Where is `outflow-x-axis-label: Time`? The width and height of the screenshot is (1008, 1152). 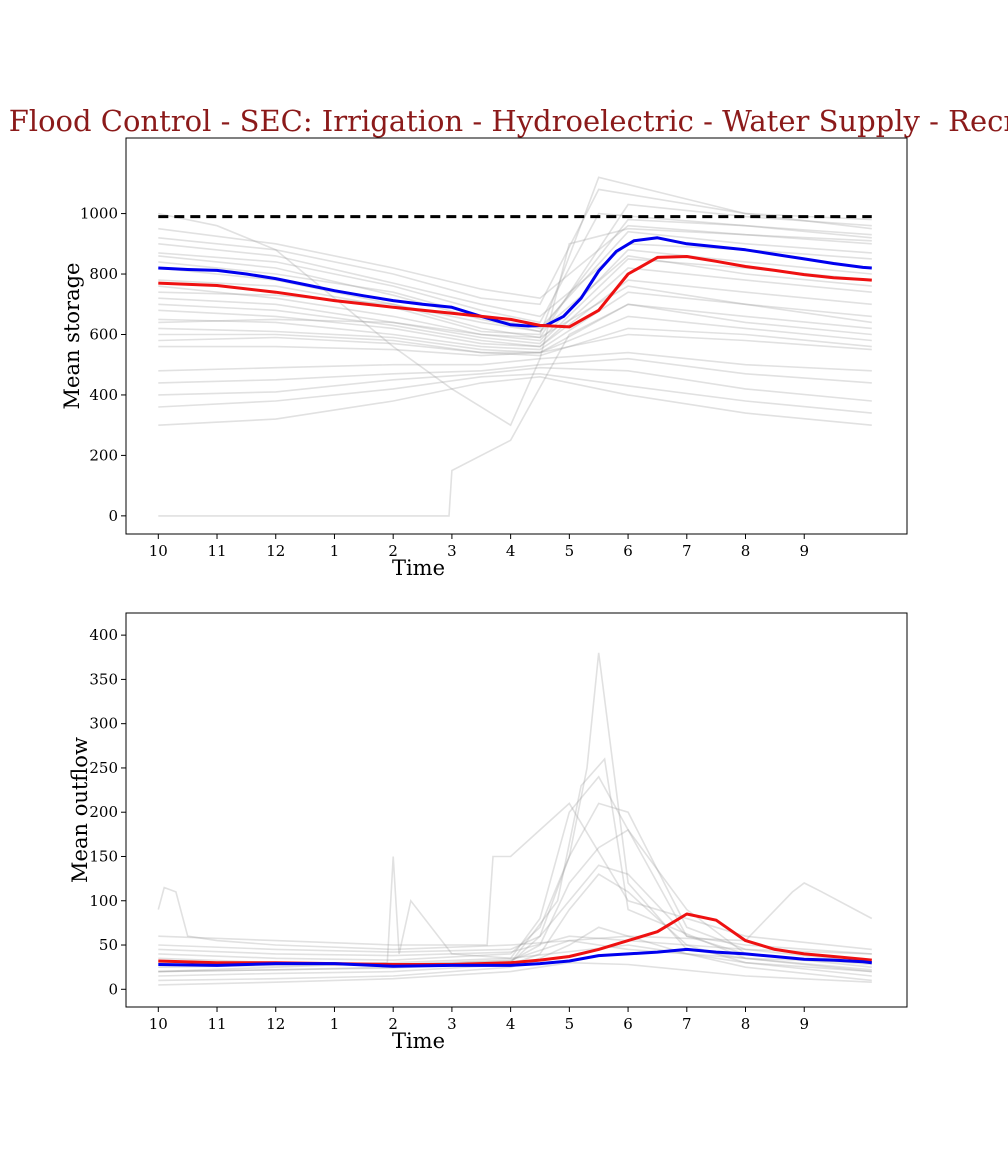 outflow-x-axis-label: Time is located at coordinates (418, 1041).